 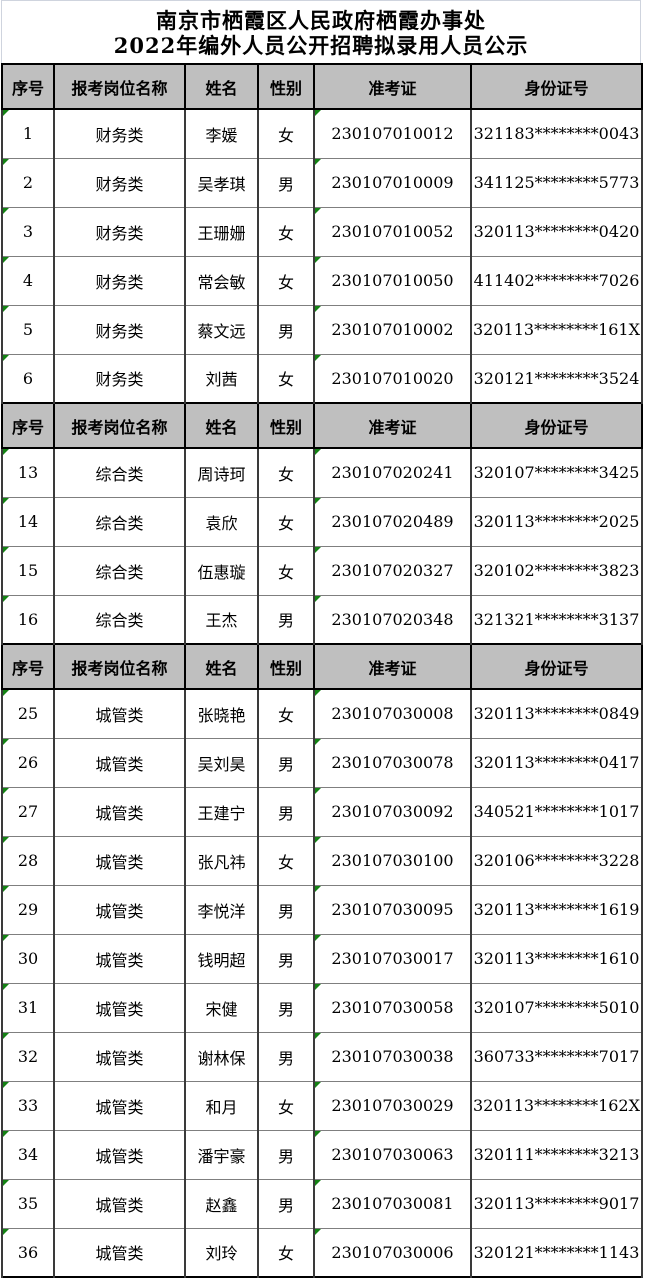 I want to click on cell-text-id-number: 320102********3823, so click(x=556, y=570).